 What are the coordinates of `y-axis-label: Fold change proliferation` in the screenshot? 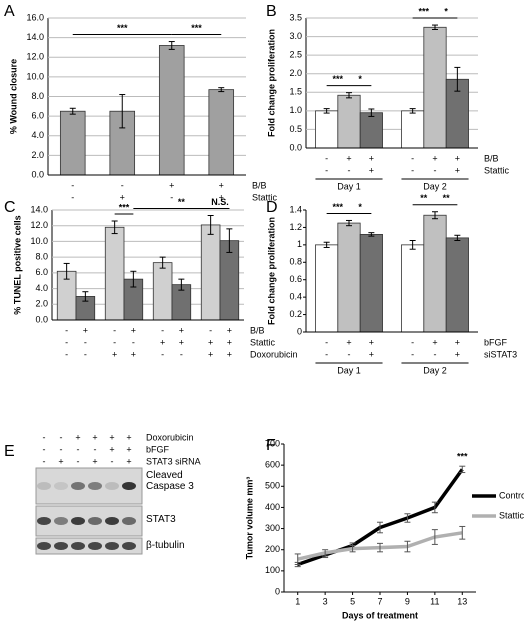 It's located at (271, 83).